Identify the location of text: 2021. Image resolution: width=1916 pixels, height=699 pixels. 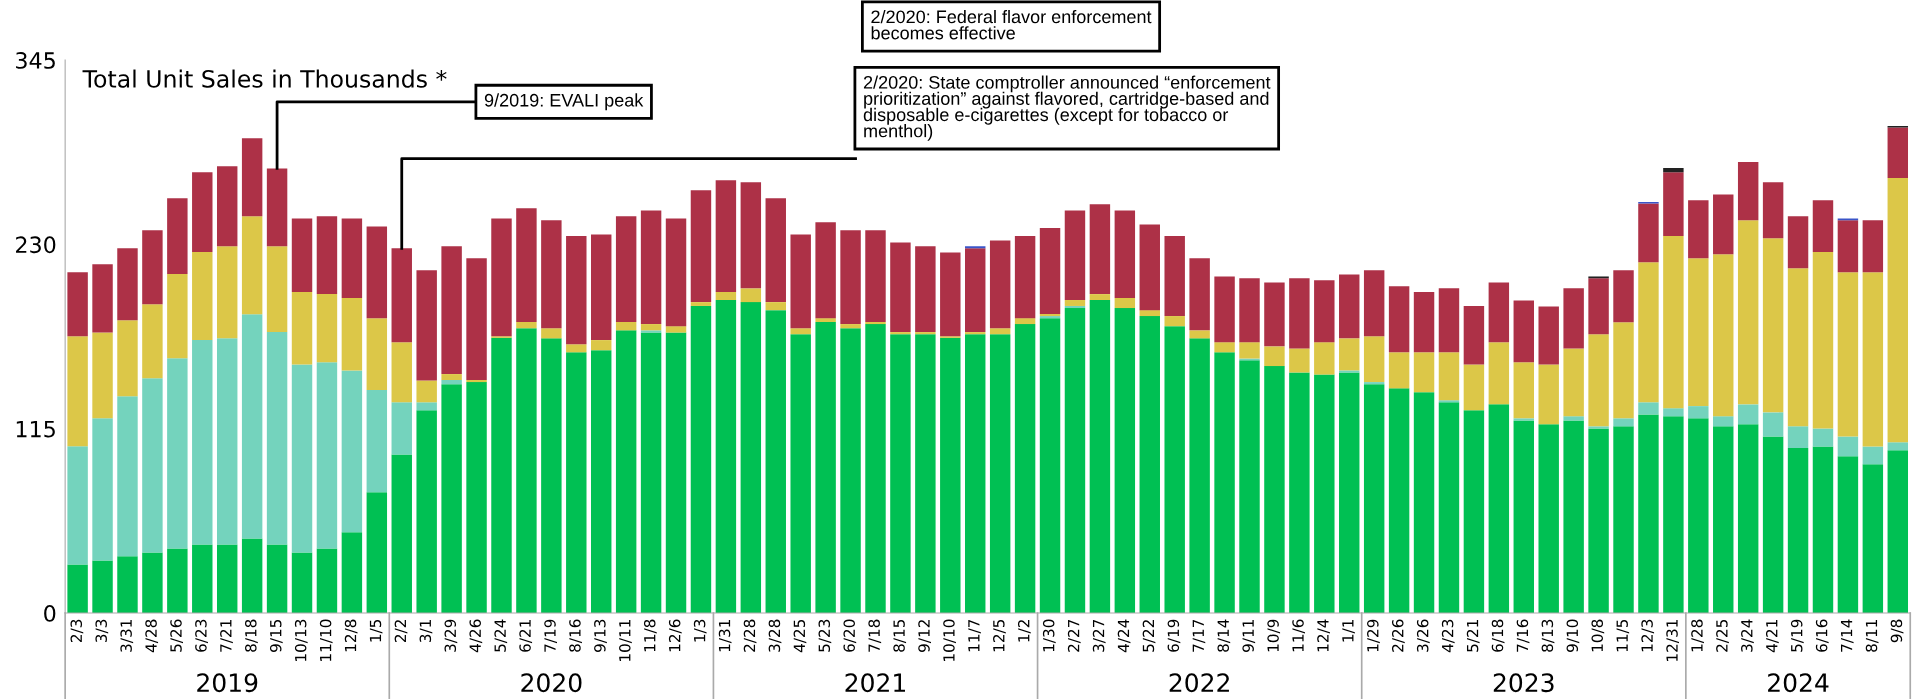
(875, 683).